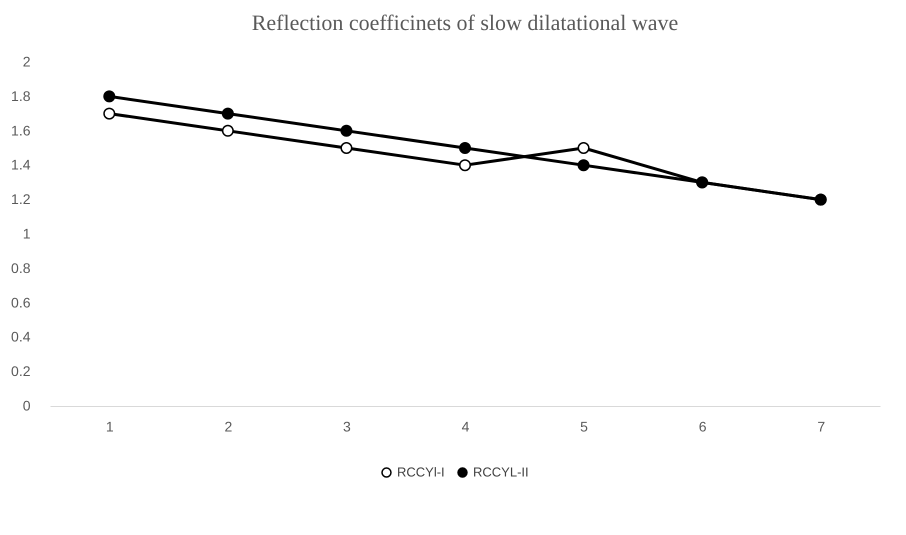 The height and width of the screenshot is (535, 906). I want to click on x-tick-label: 6, so click(702, 426).